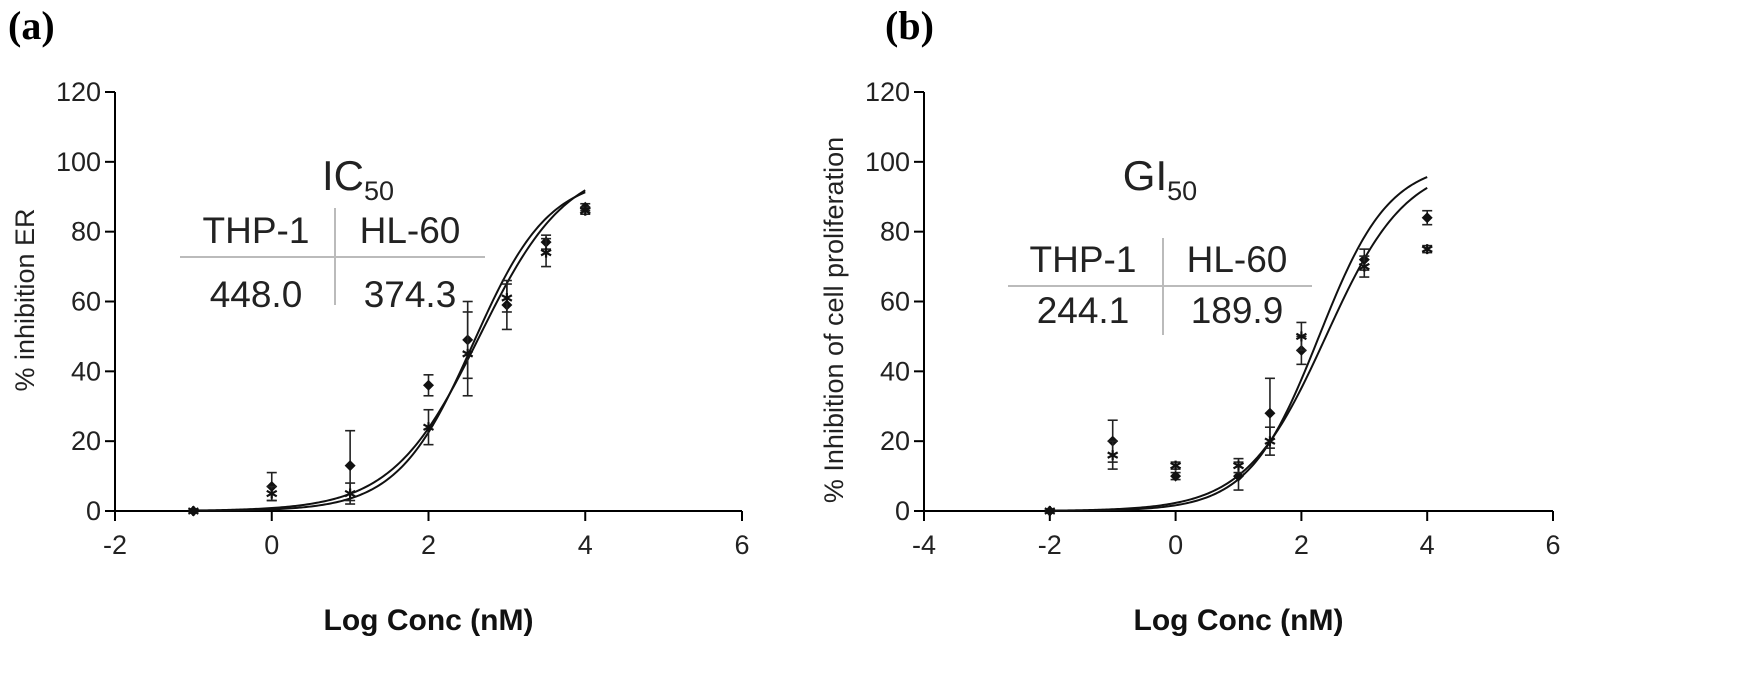 This screenshot has height=686, width=1753. What do you see at coordinates (31, 25) in the screenshot?
I see `panel-label: (a)` at bounding box center [31, 25].